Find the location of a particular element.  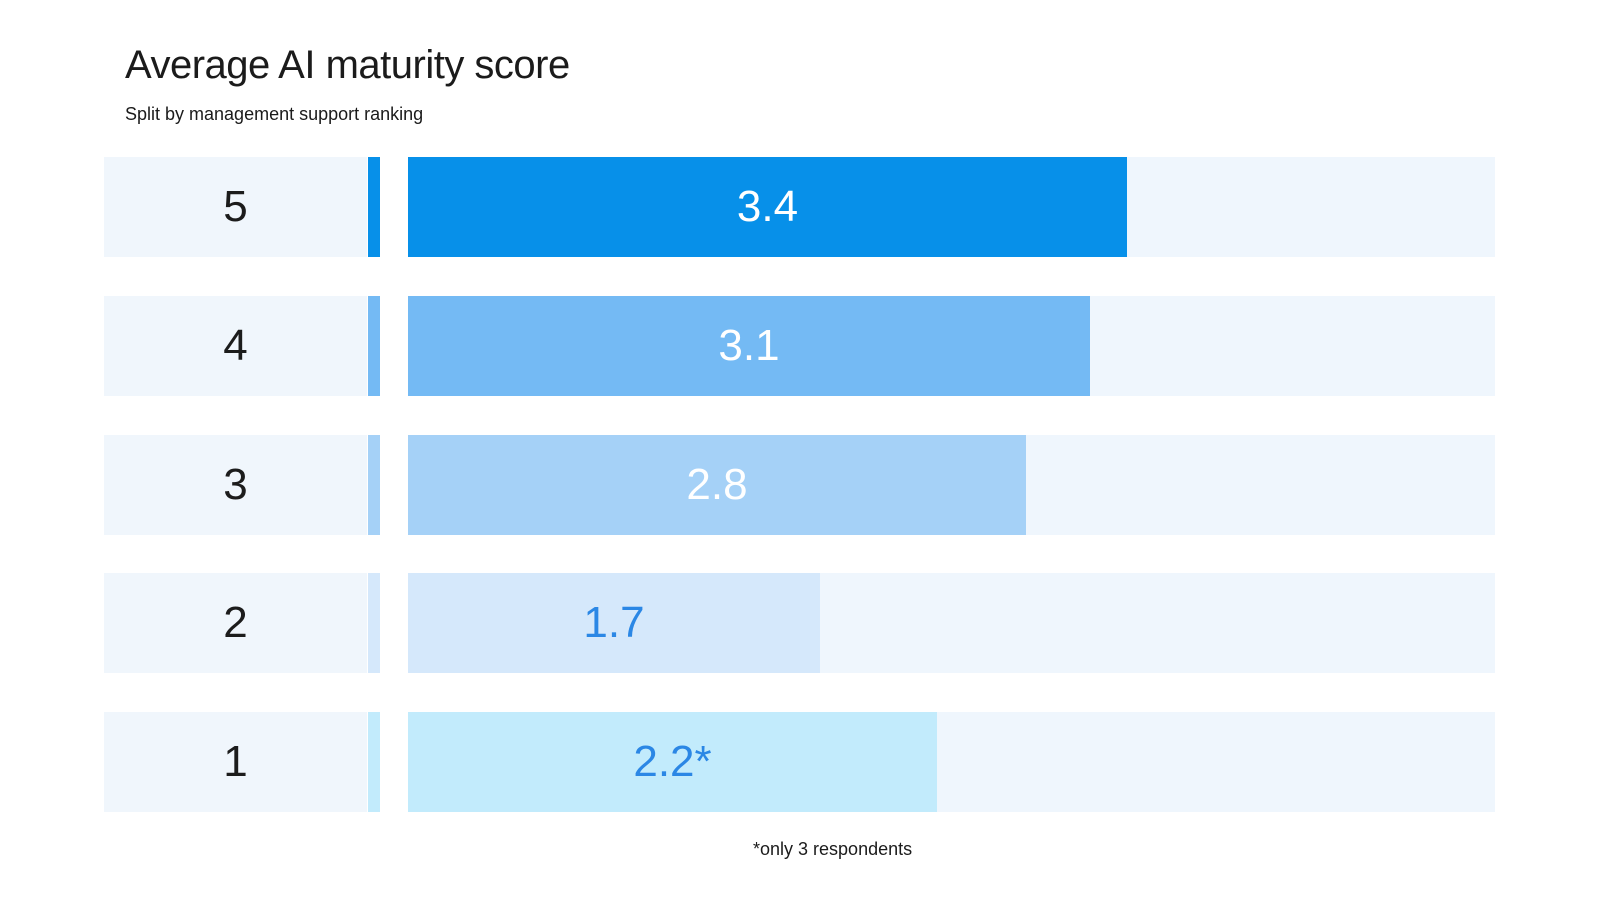

category-label-box: 4 is located at coordinates (235, 346).